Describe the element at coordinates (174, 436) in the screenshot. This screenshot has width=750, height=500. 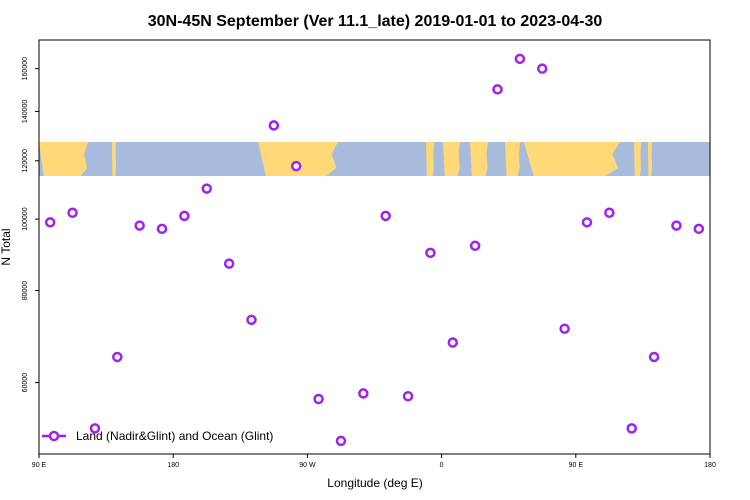
I see `legend-label: Land (Nadir&Glint) and Ocean (Glint)` at that location.